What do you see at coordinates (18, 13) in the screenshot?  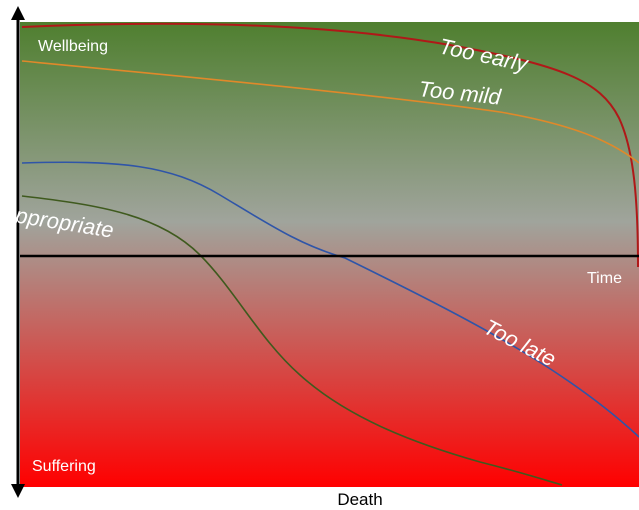 I see `axis-arrow-up-icon` at bounding box center [18, 13].